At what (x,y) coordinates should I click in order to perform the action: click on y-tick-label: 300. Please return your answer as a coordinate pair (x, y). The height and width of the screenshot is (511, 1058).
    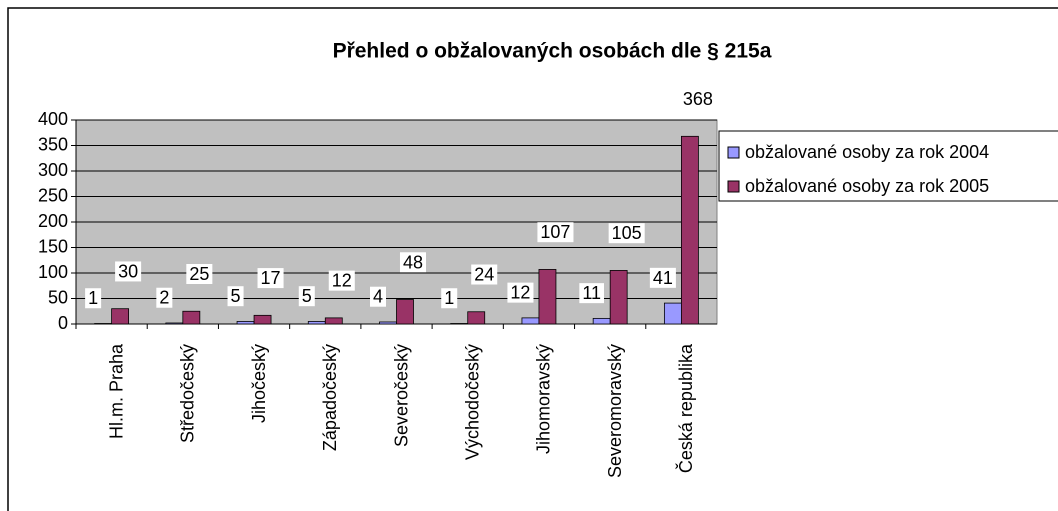
    Looking at the image, I should click on (53, 170).